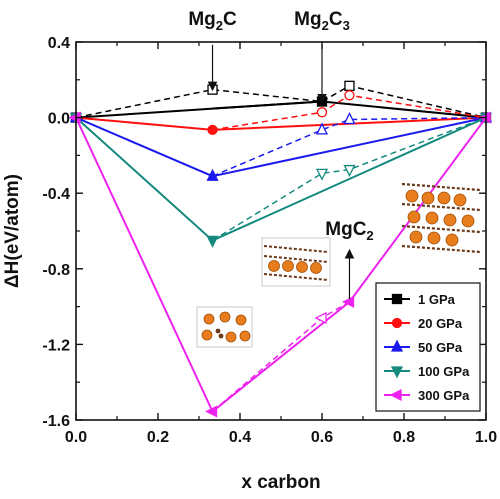 This screenshot has height=499, width=500. I want to click on legend-entry: 50 GPa, so click(423, 347).